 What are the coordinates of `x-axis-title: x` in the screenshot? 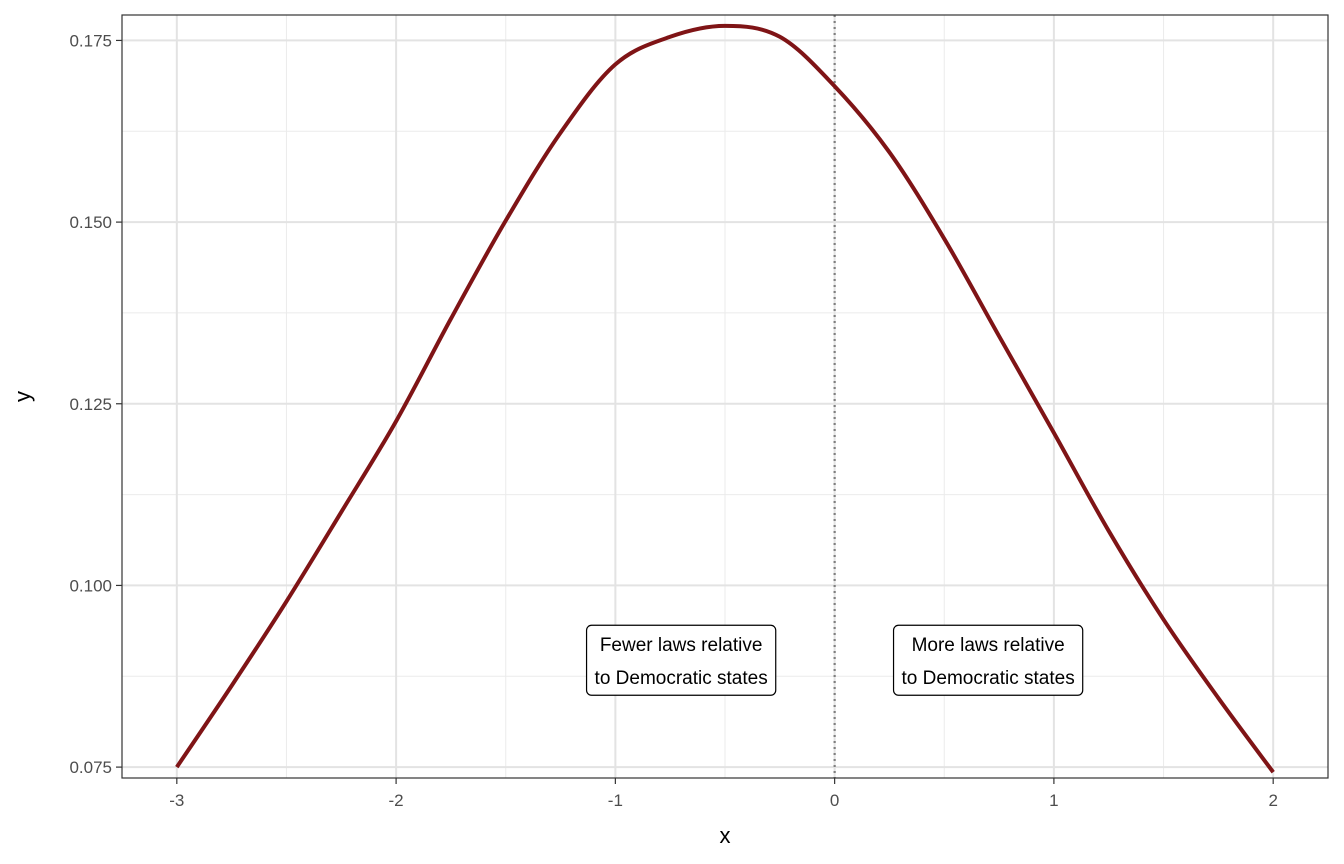 It's located at (725, 835).